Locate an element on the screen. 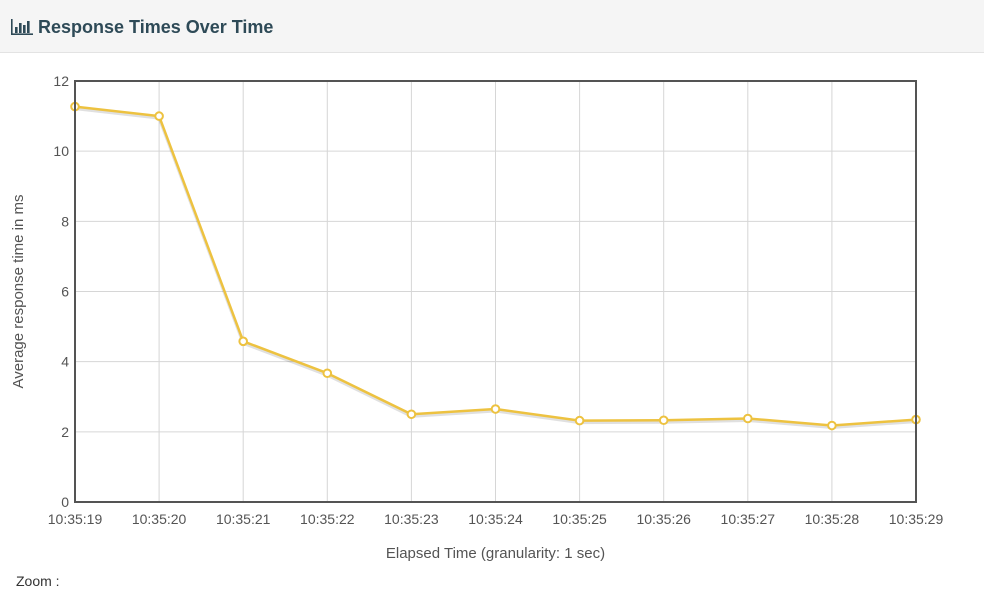 The height and width of the screenshot is (589, 984). panel-title: Response Times Over Time is located at coordinates (156, 27).